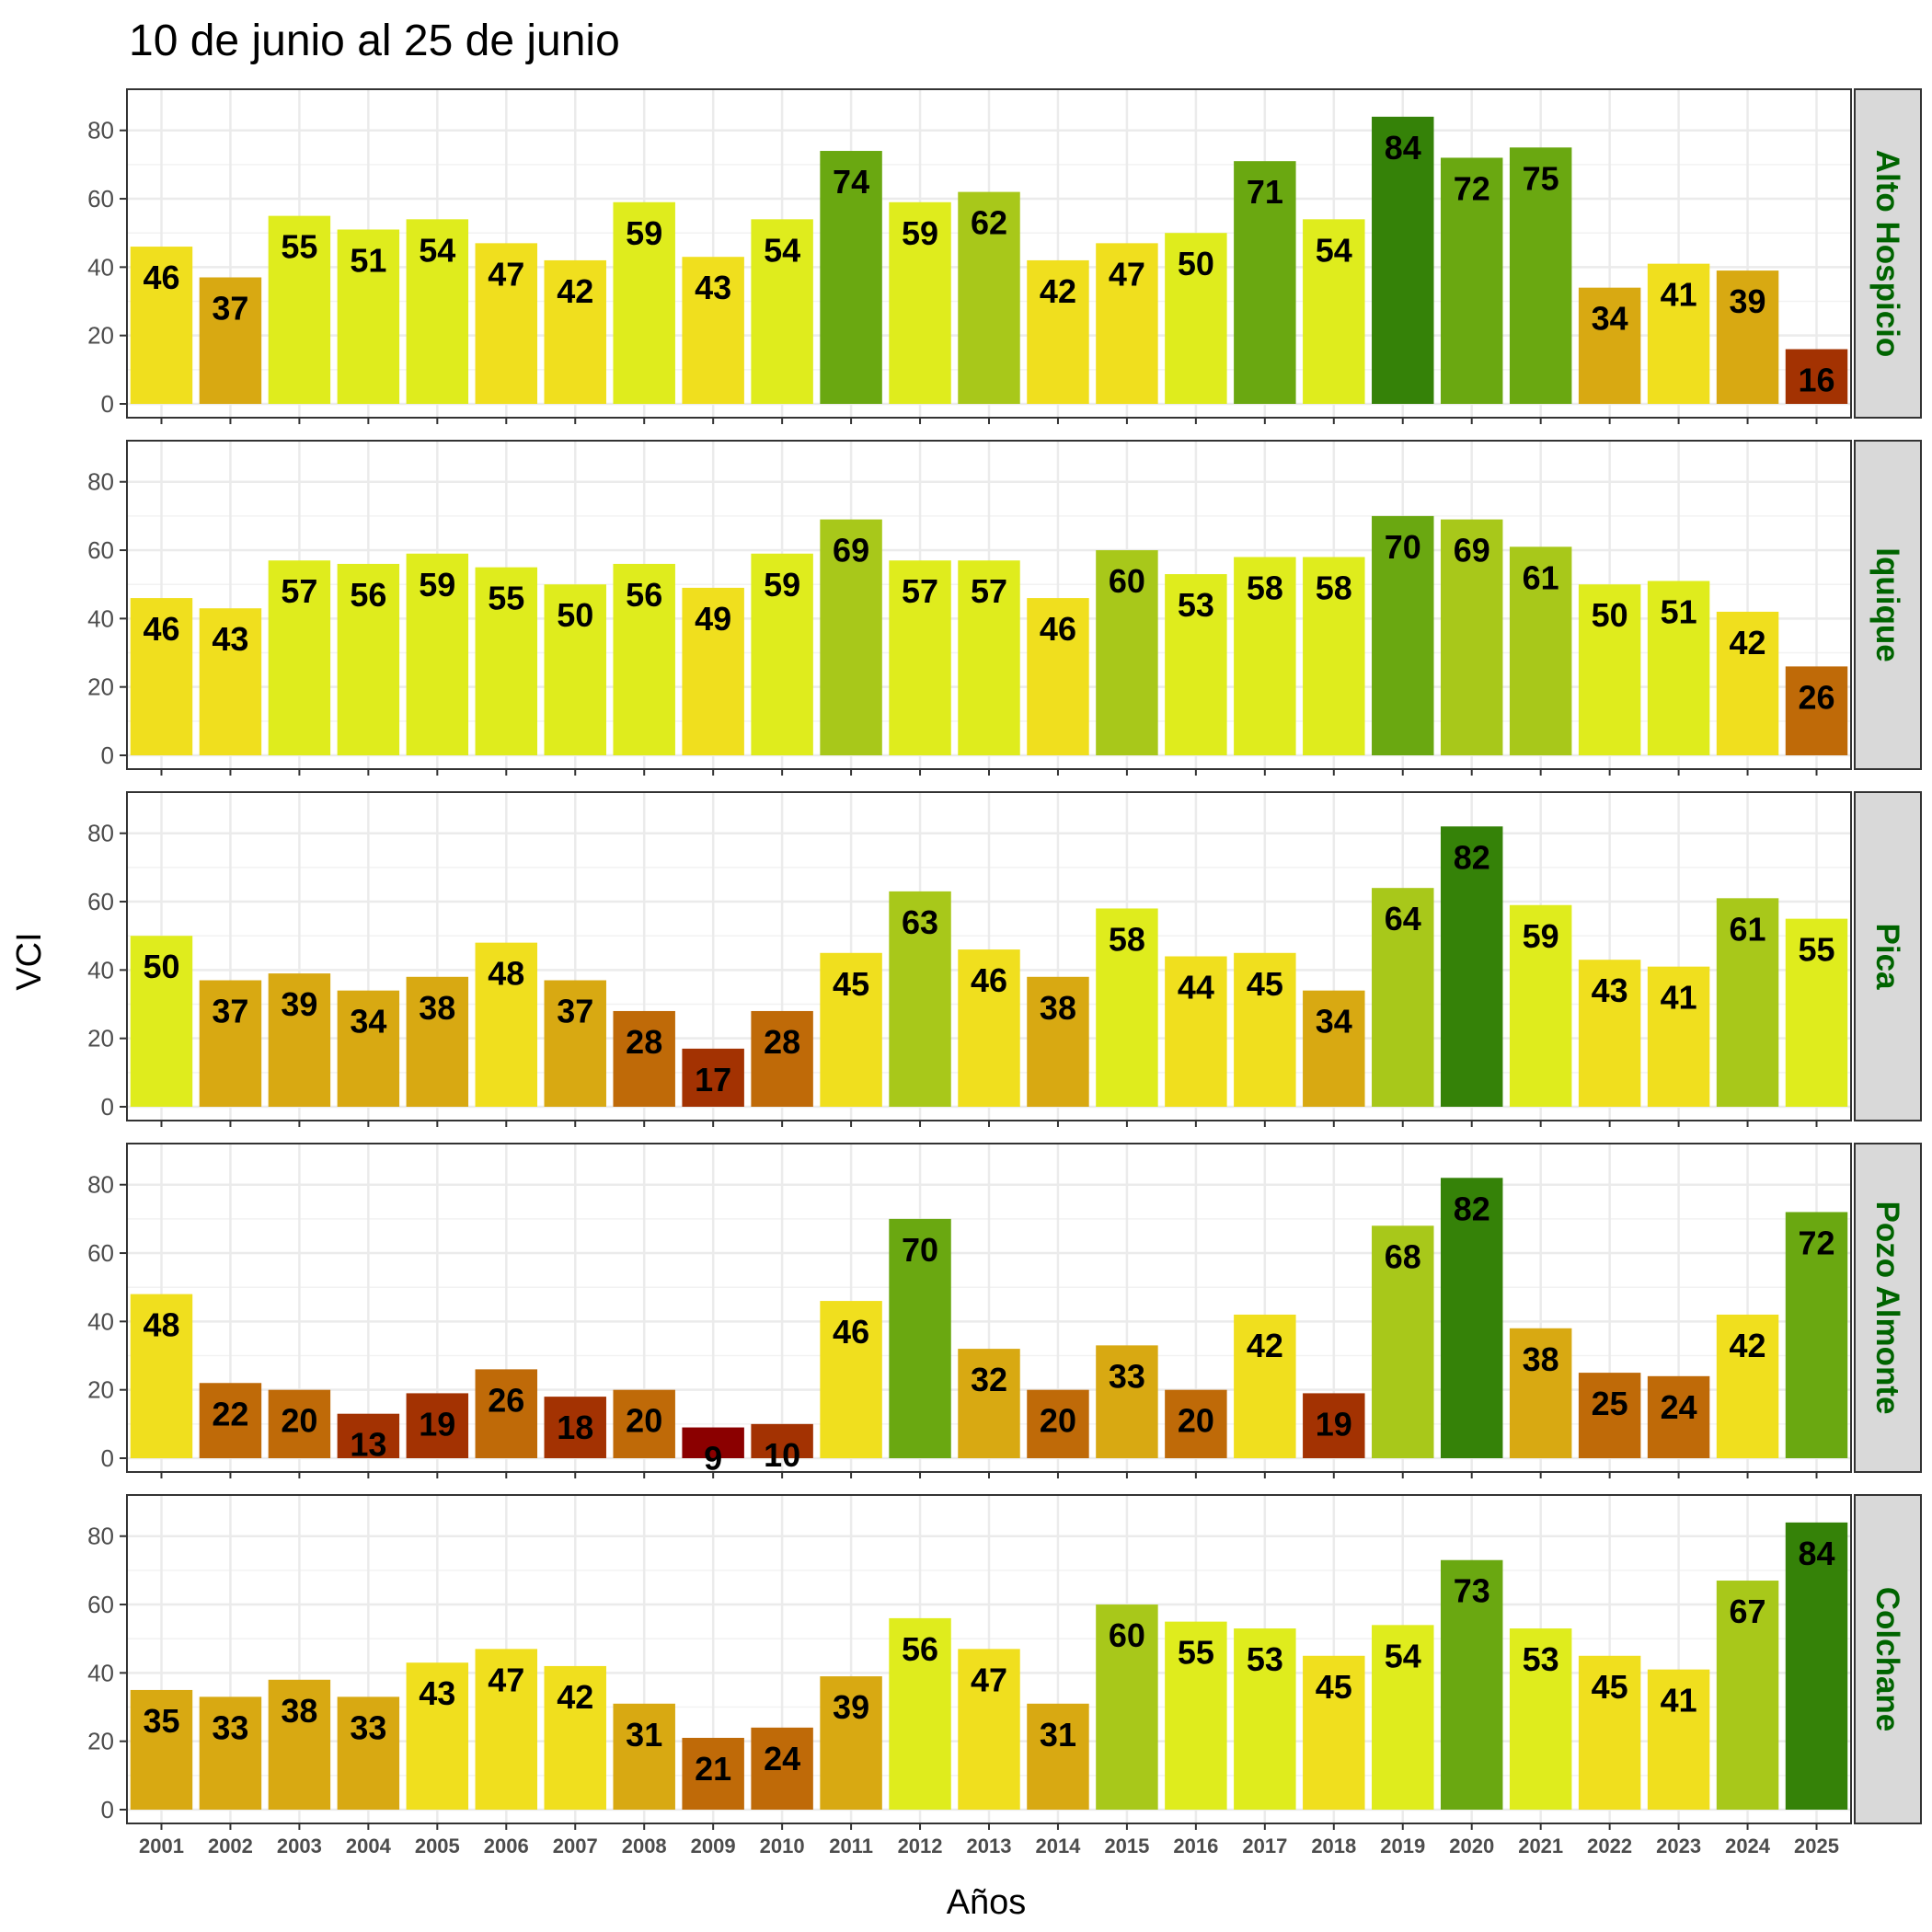  What do you see at coordinates (1748, 1611) in the screenshot?
I see `bar-value-label: 67` at bounding box center [1748, 1611].